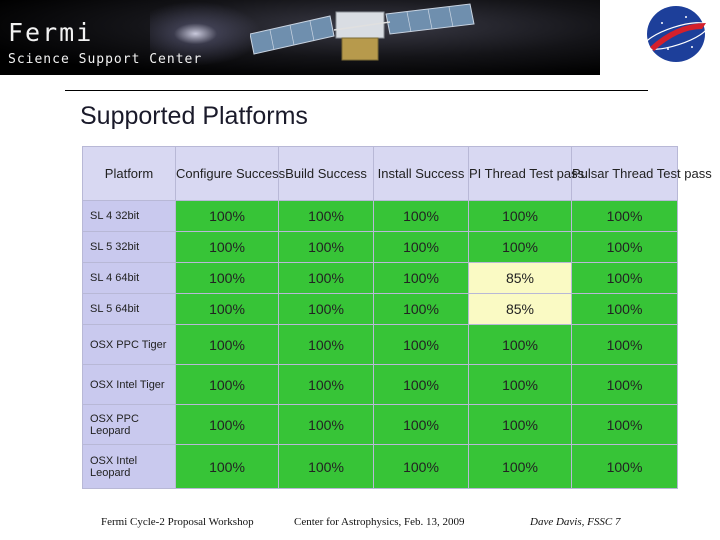 The width and height of the screenshot is (720, 540). What do you see at coordinates (129, 424) in the screenshot?
I see `platform-cell: OSX PPC Leopard` at bounding box center [129, 424].